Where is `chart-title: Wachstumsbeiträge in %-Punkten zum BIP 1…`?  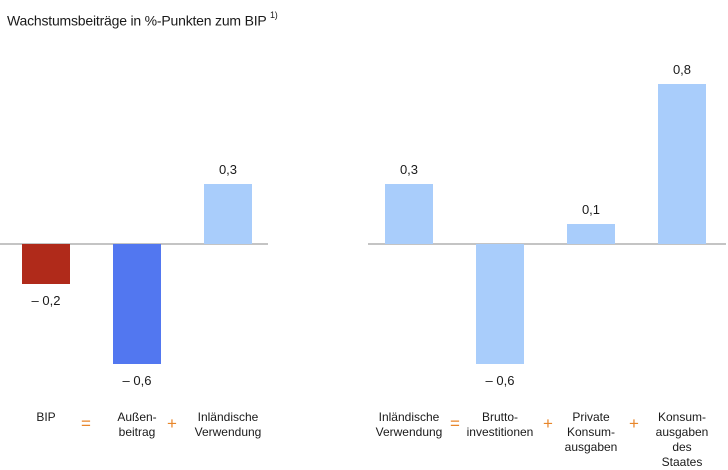 chart-title: Wachstumsbeiträge in %-Punkten zum BIP 1… is located at coordinates (142, 19).